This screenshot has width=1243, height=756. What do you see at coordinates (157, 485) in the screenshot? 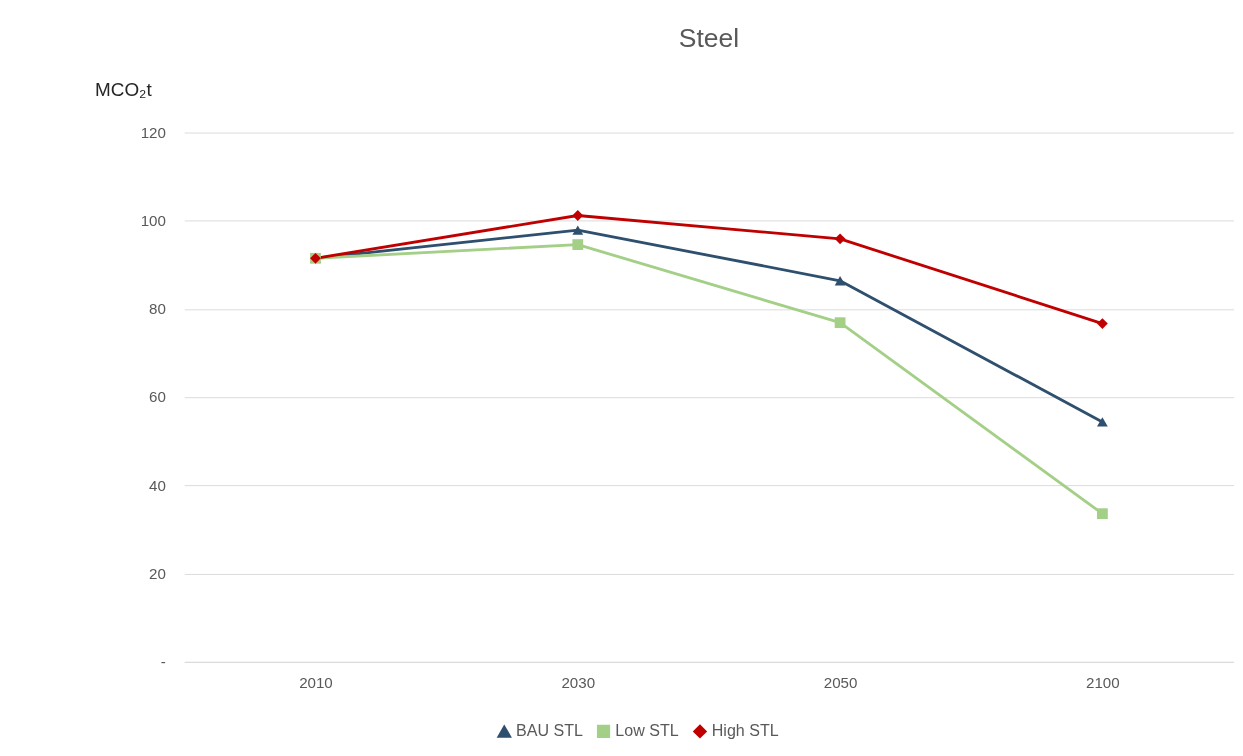
I see `y-tick-label: 40` at bounding box center [157, 485].